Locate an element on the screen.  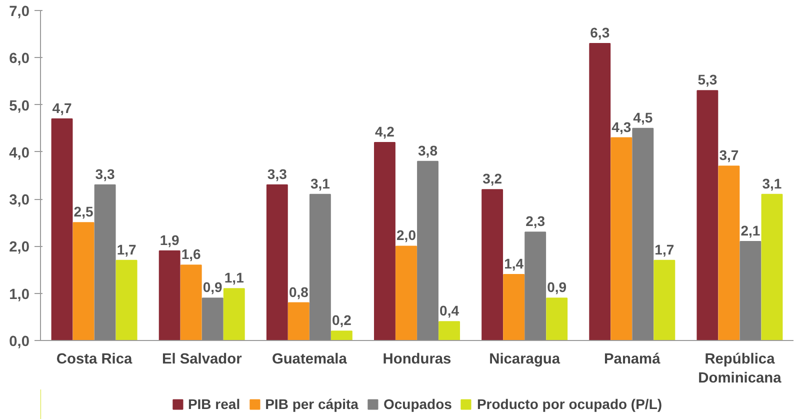
data-label: 4,3 is located at coordinates (622, 126).